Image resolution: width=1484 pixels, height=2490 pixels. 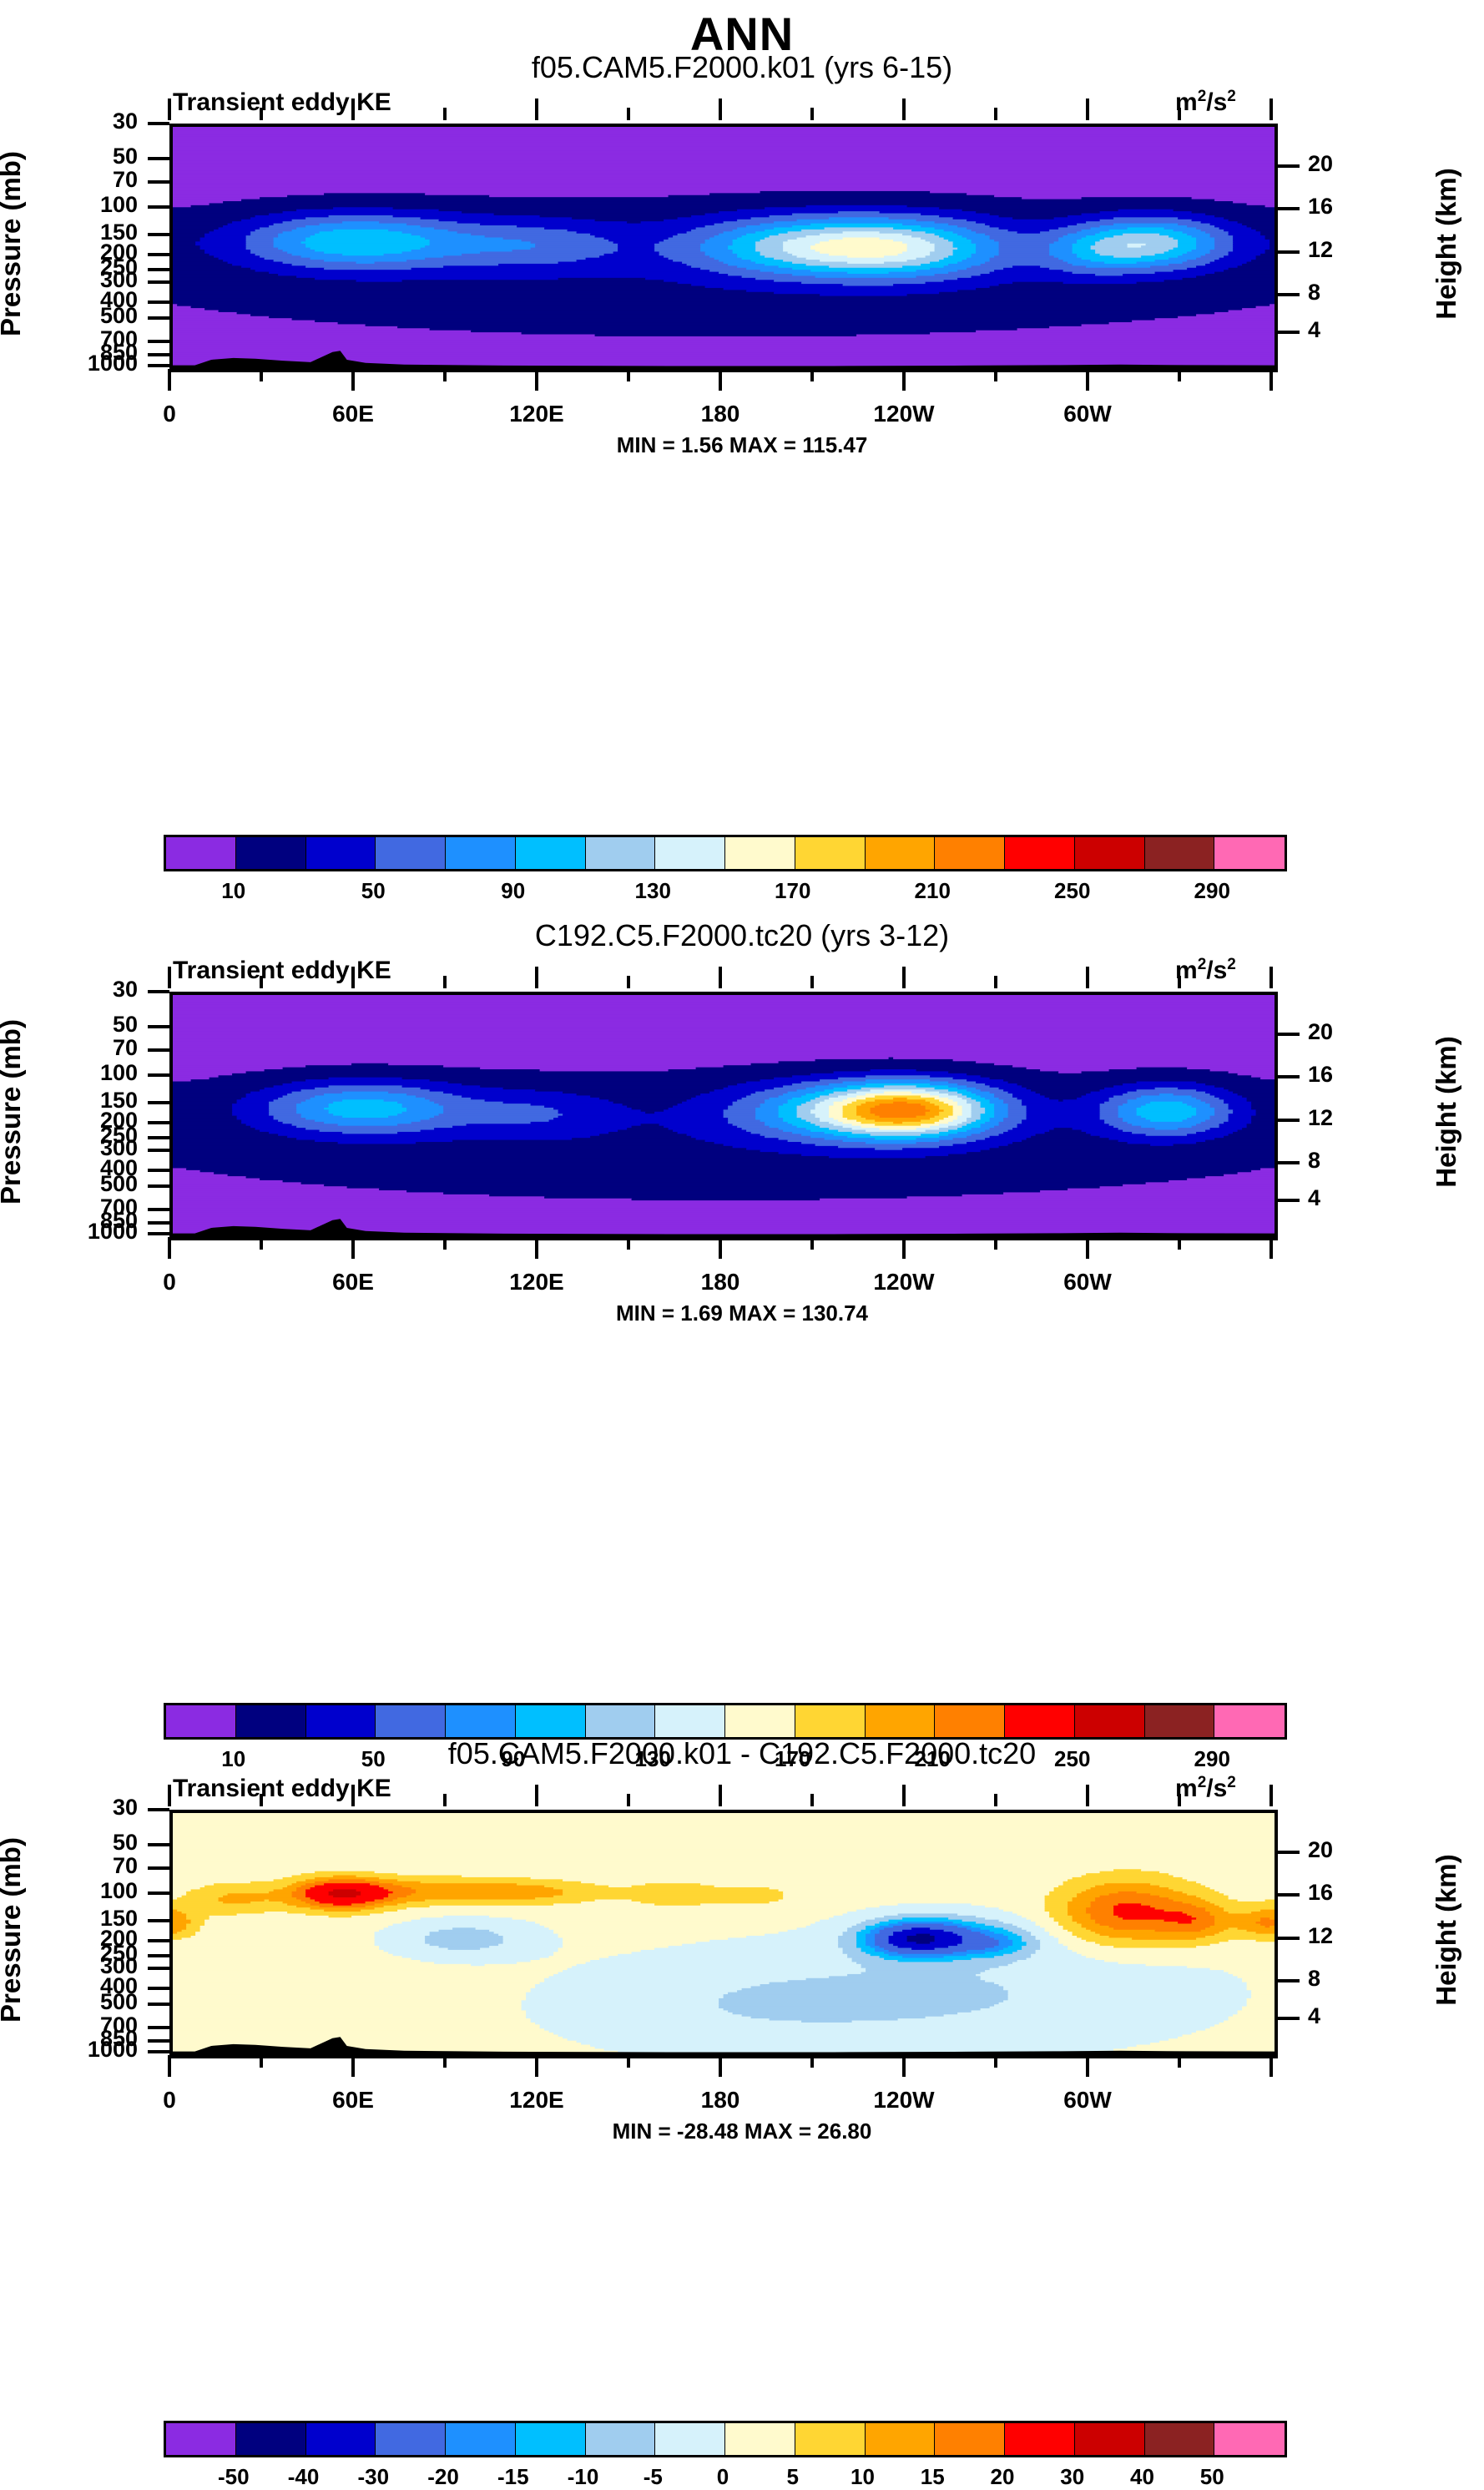 What do you see at coordinates (1446, 1112) in the screenshot?
I see `panel-2-y-axis-title-right: Height (km)` at bounding box center [1446, 1112].